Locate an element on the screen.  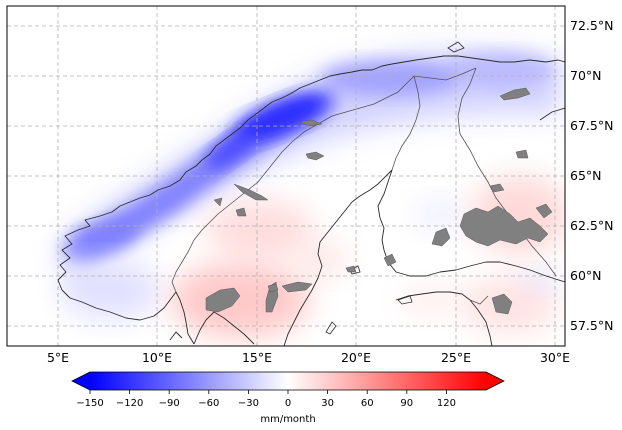
lake-kuusamo is located at coordinates (522, 154).